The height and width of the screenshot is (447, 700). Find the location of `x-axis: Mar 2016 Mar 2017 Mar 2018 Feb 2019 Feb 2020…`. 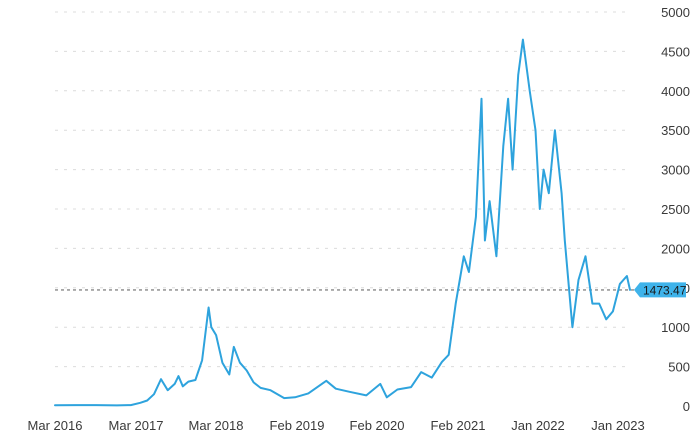

x-axis: Mar 2016 Mar 2017 Mar 2018 Feb 2019 Feb 2020… is located at coordinates (336, 425).